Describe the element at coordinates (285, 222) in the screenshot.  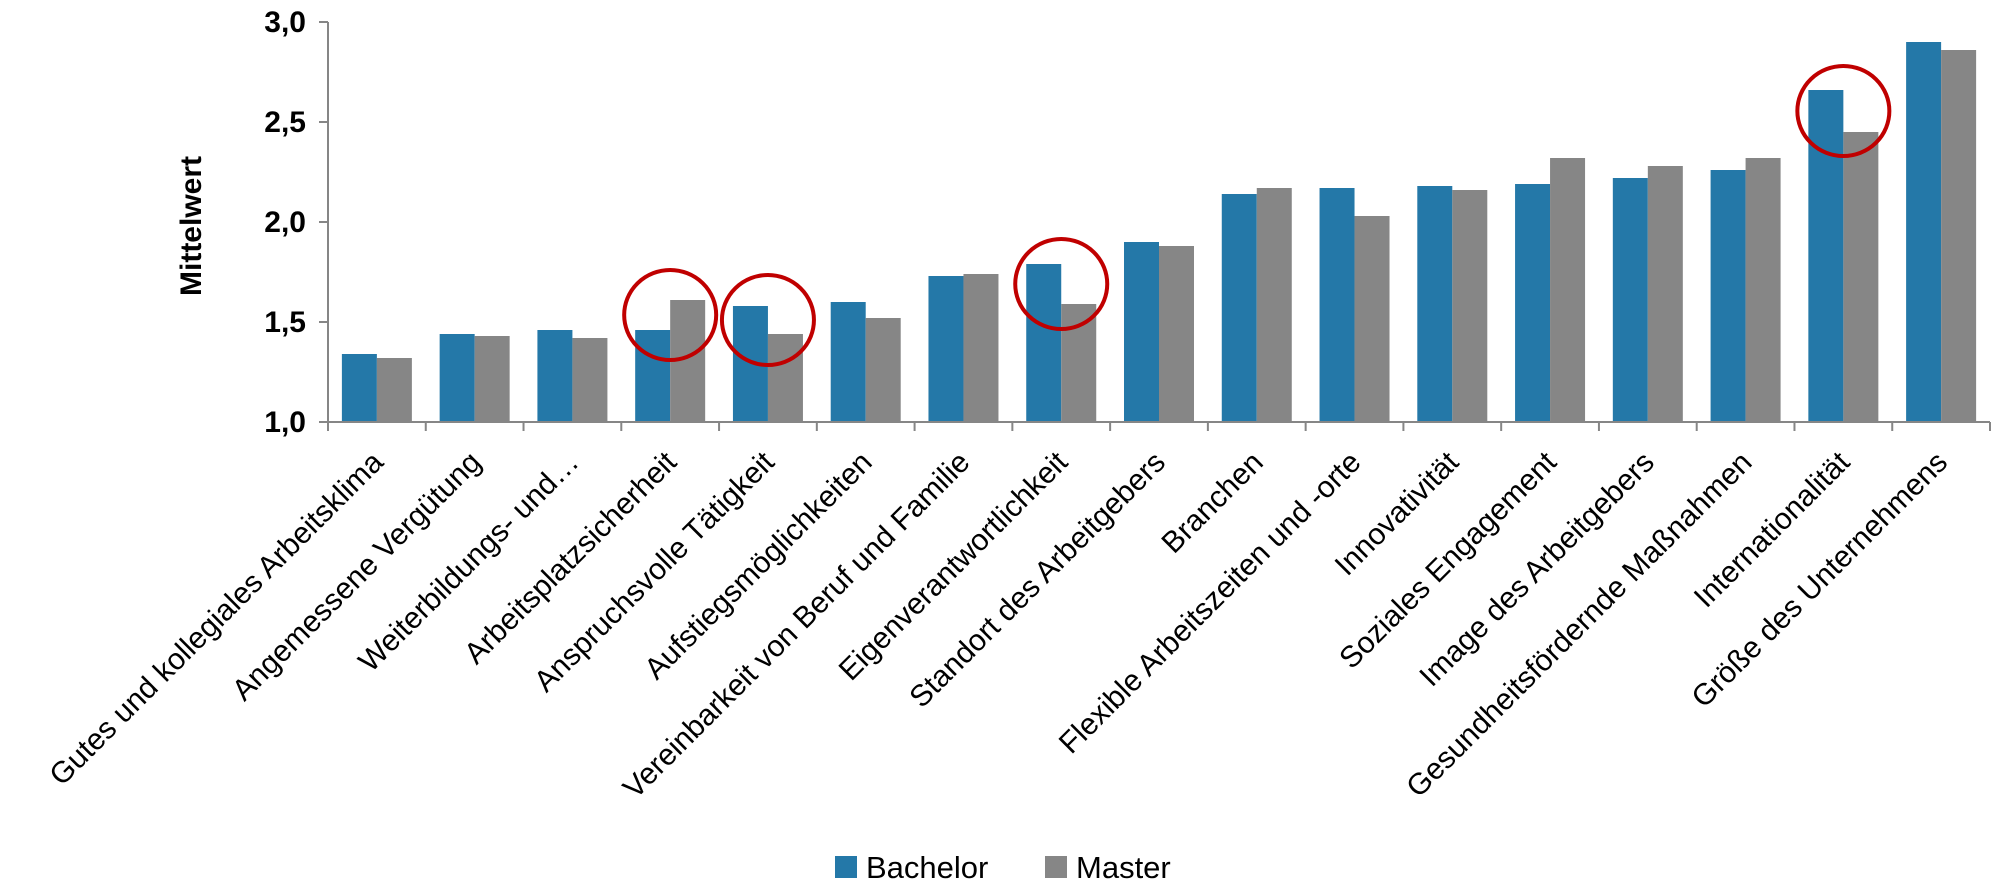
I see `y-tick-label: 2,0` at that location.